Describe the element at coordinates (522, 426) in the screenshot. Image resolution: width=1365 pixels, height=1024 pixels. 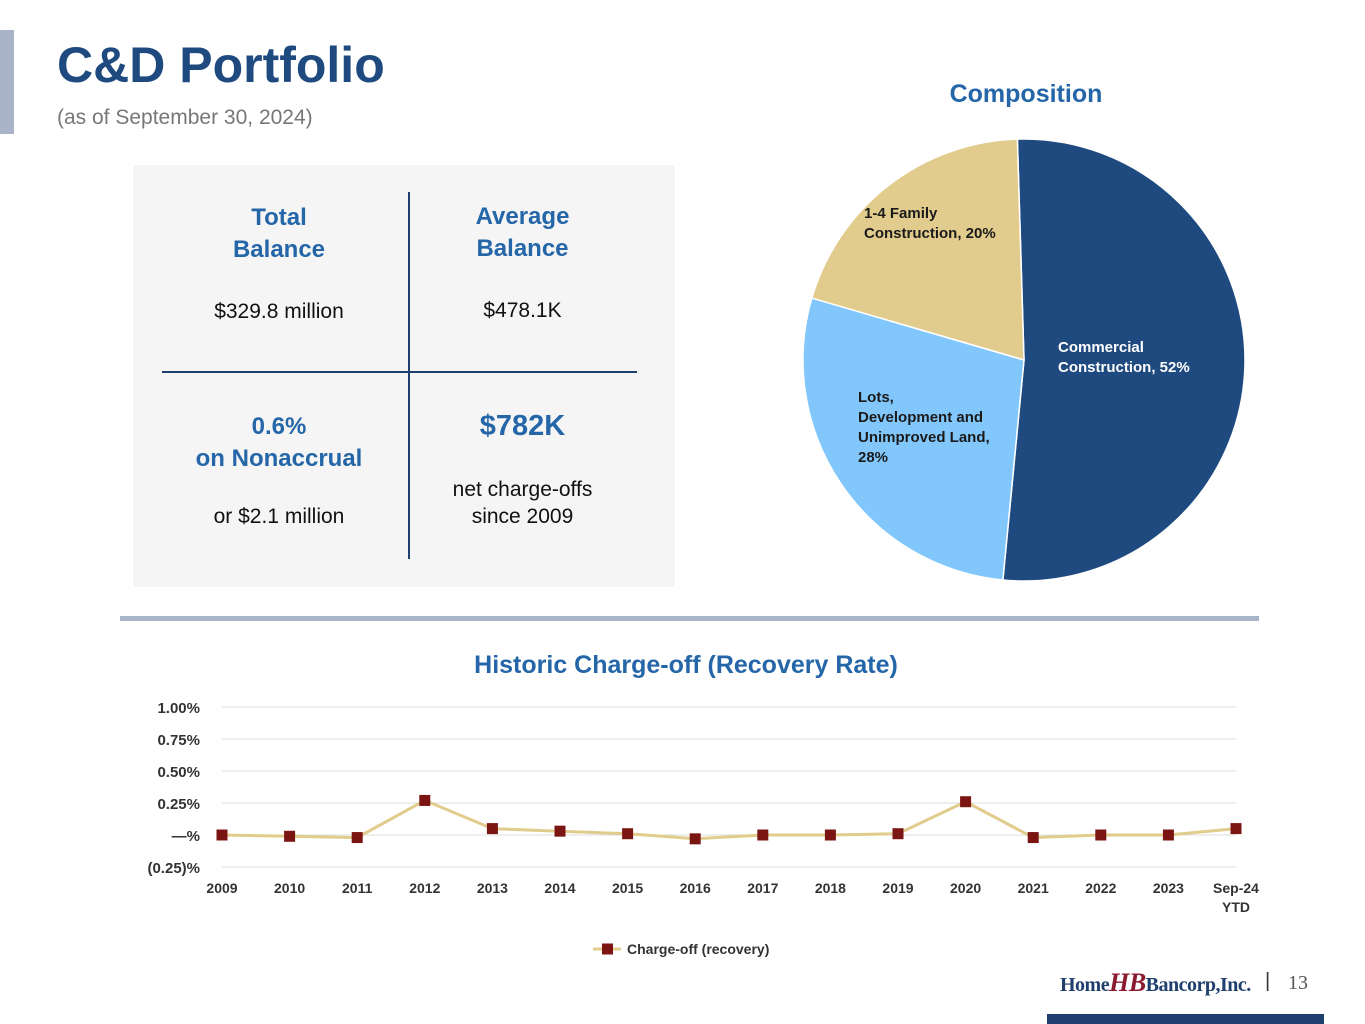
I see `chargeoff-heading: $782K` at that location.